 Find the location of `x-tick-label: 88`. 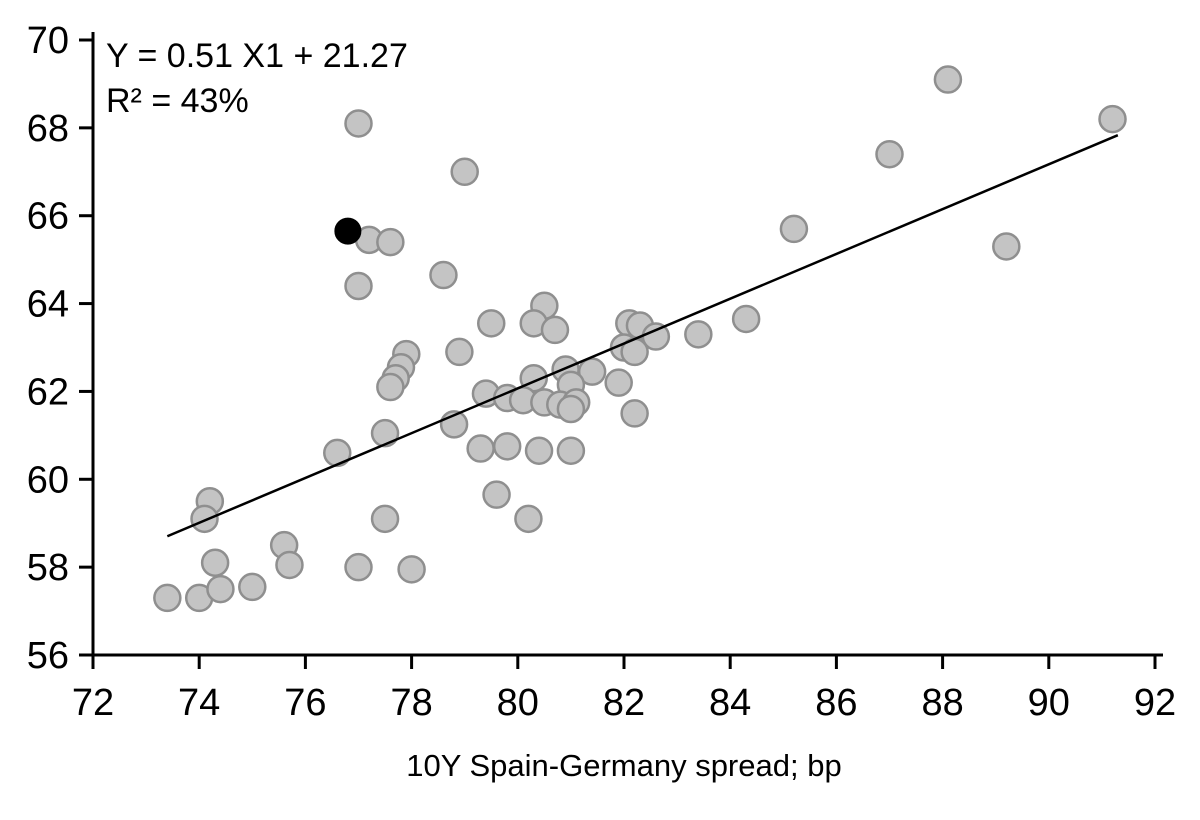

x-tick-label: 88 is located at coordinates (942, 703).